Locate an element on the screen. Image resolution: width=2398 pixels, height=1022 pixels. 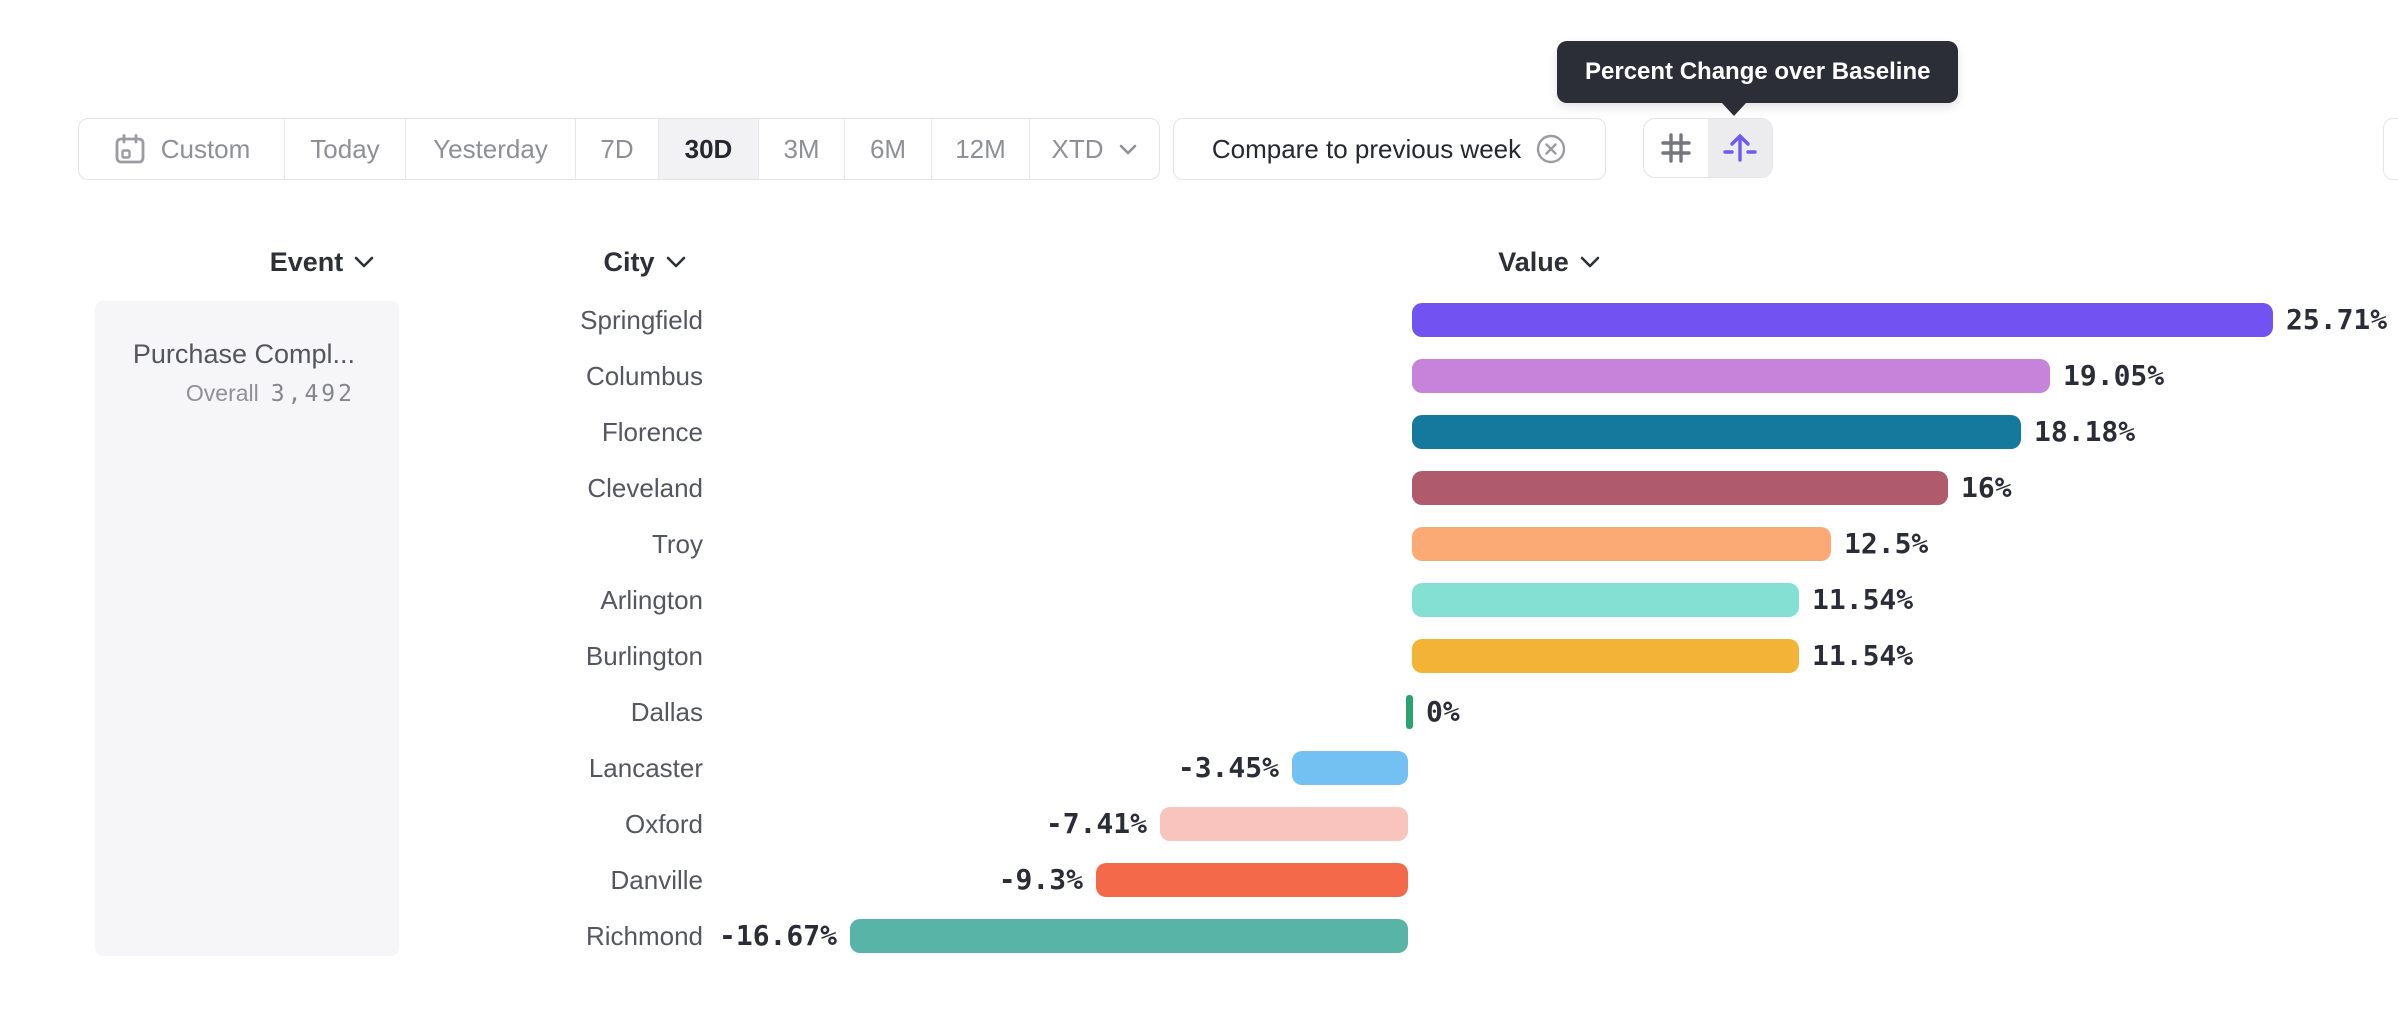
chart-view-toggle is located at coordinates (1708, 148).